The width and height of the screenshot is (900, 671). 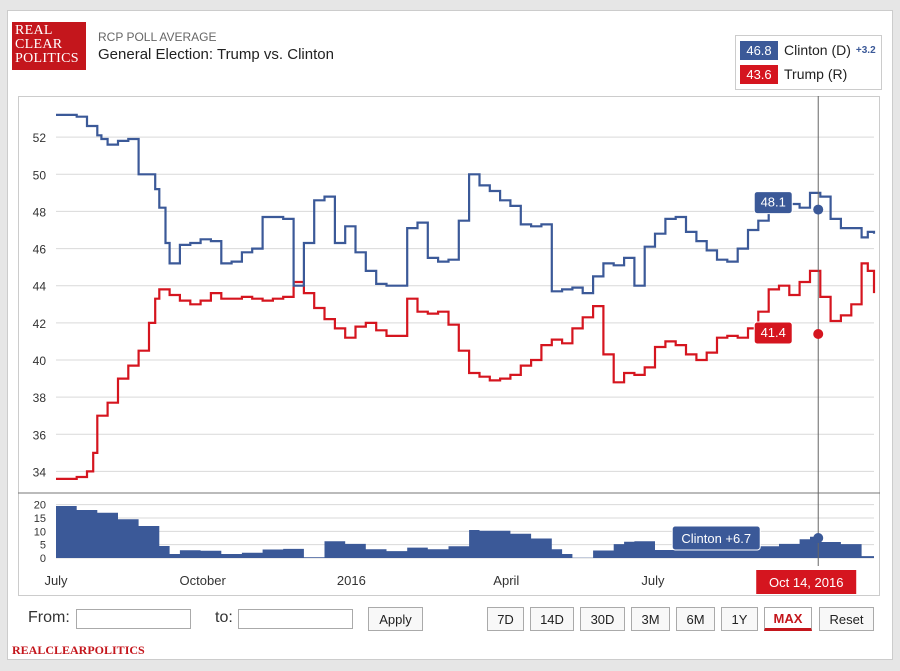 What do you see at coordinates (49, 617) in the screenshot?
I see `from-label: From:` at bounding box center [49, 617].